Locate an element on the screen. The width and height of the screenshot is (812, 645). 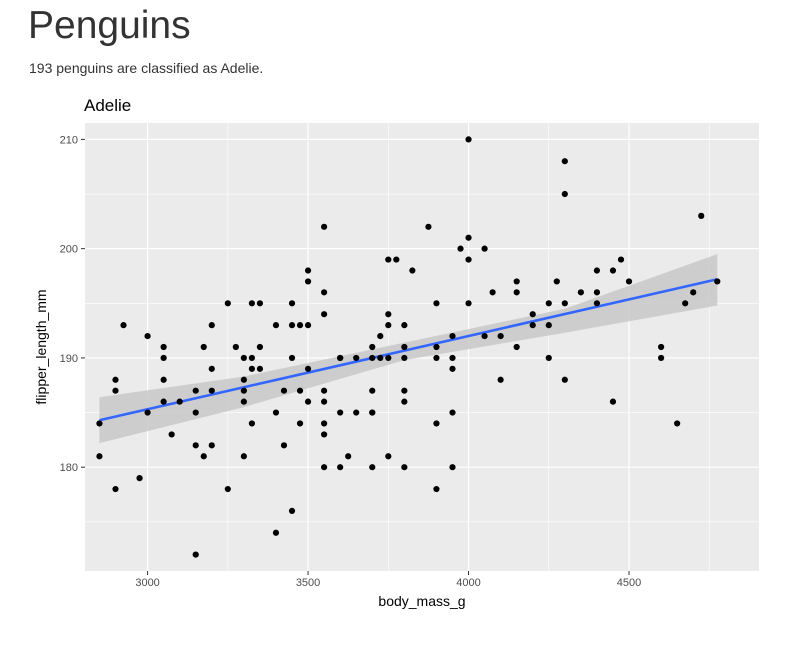
x-axis: 3000 3500 4000 4500 is located at coordinates (388, 580).